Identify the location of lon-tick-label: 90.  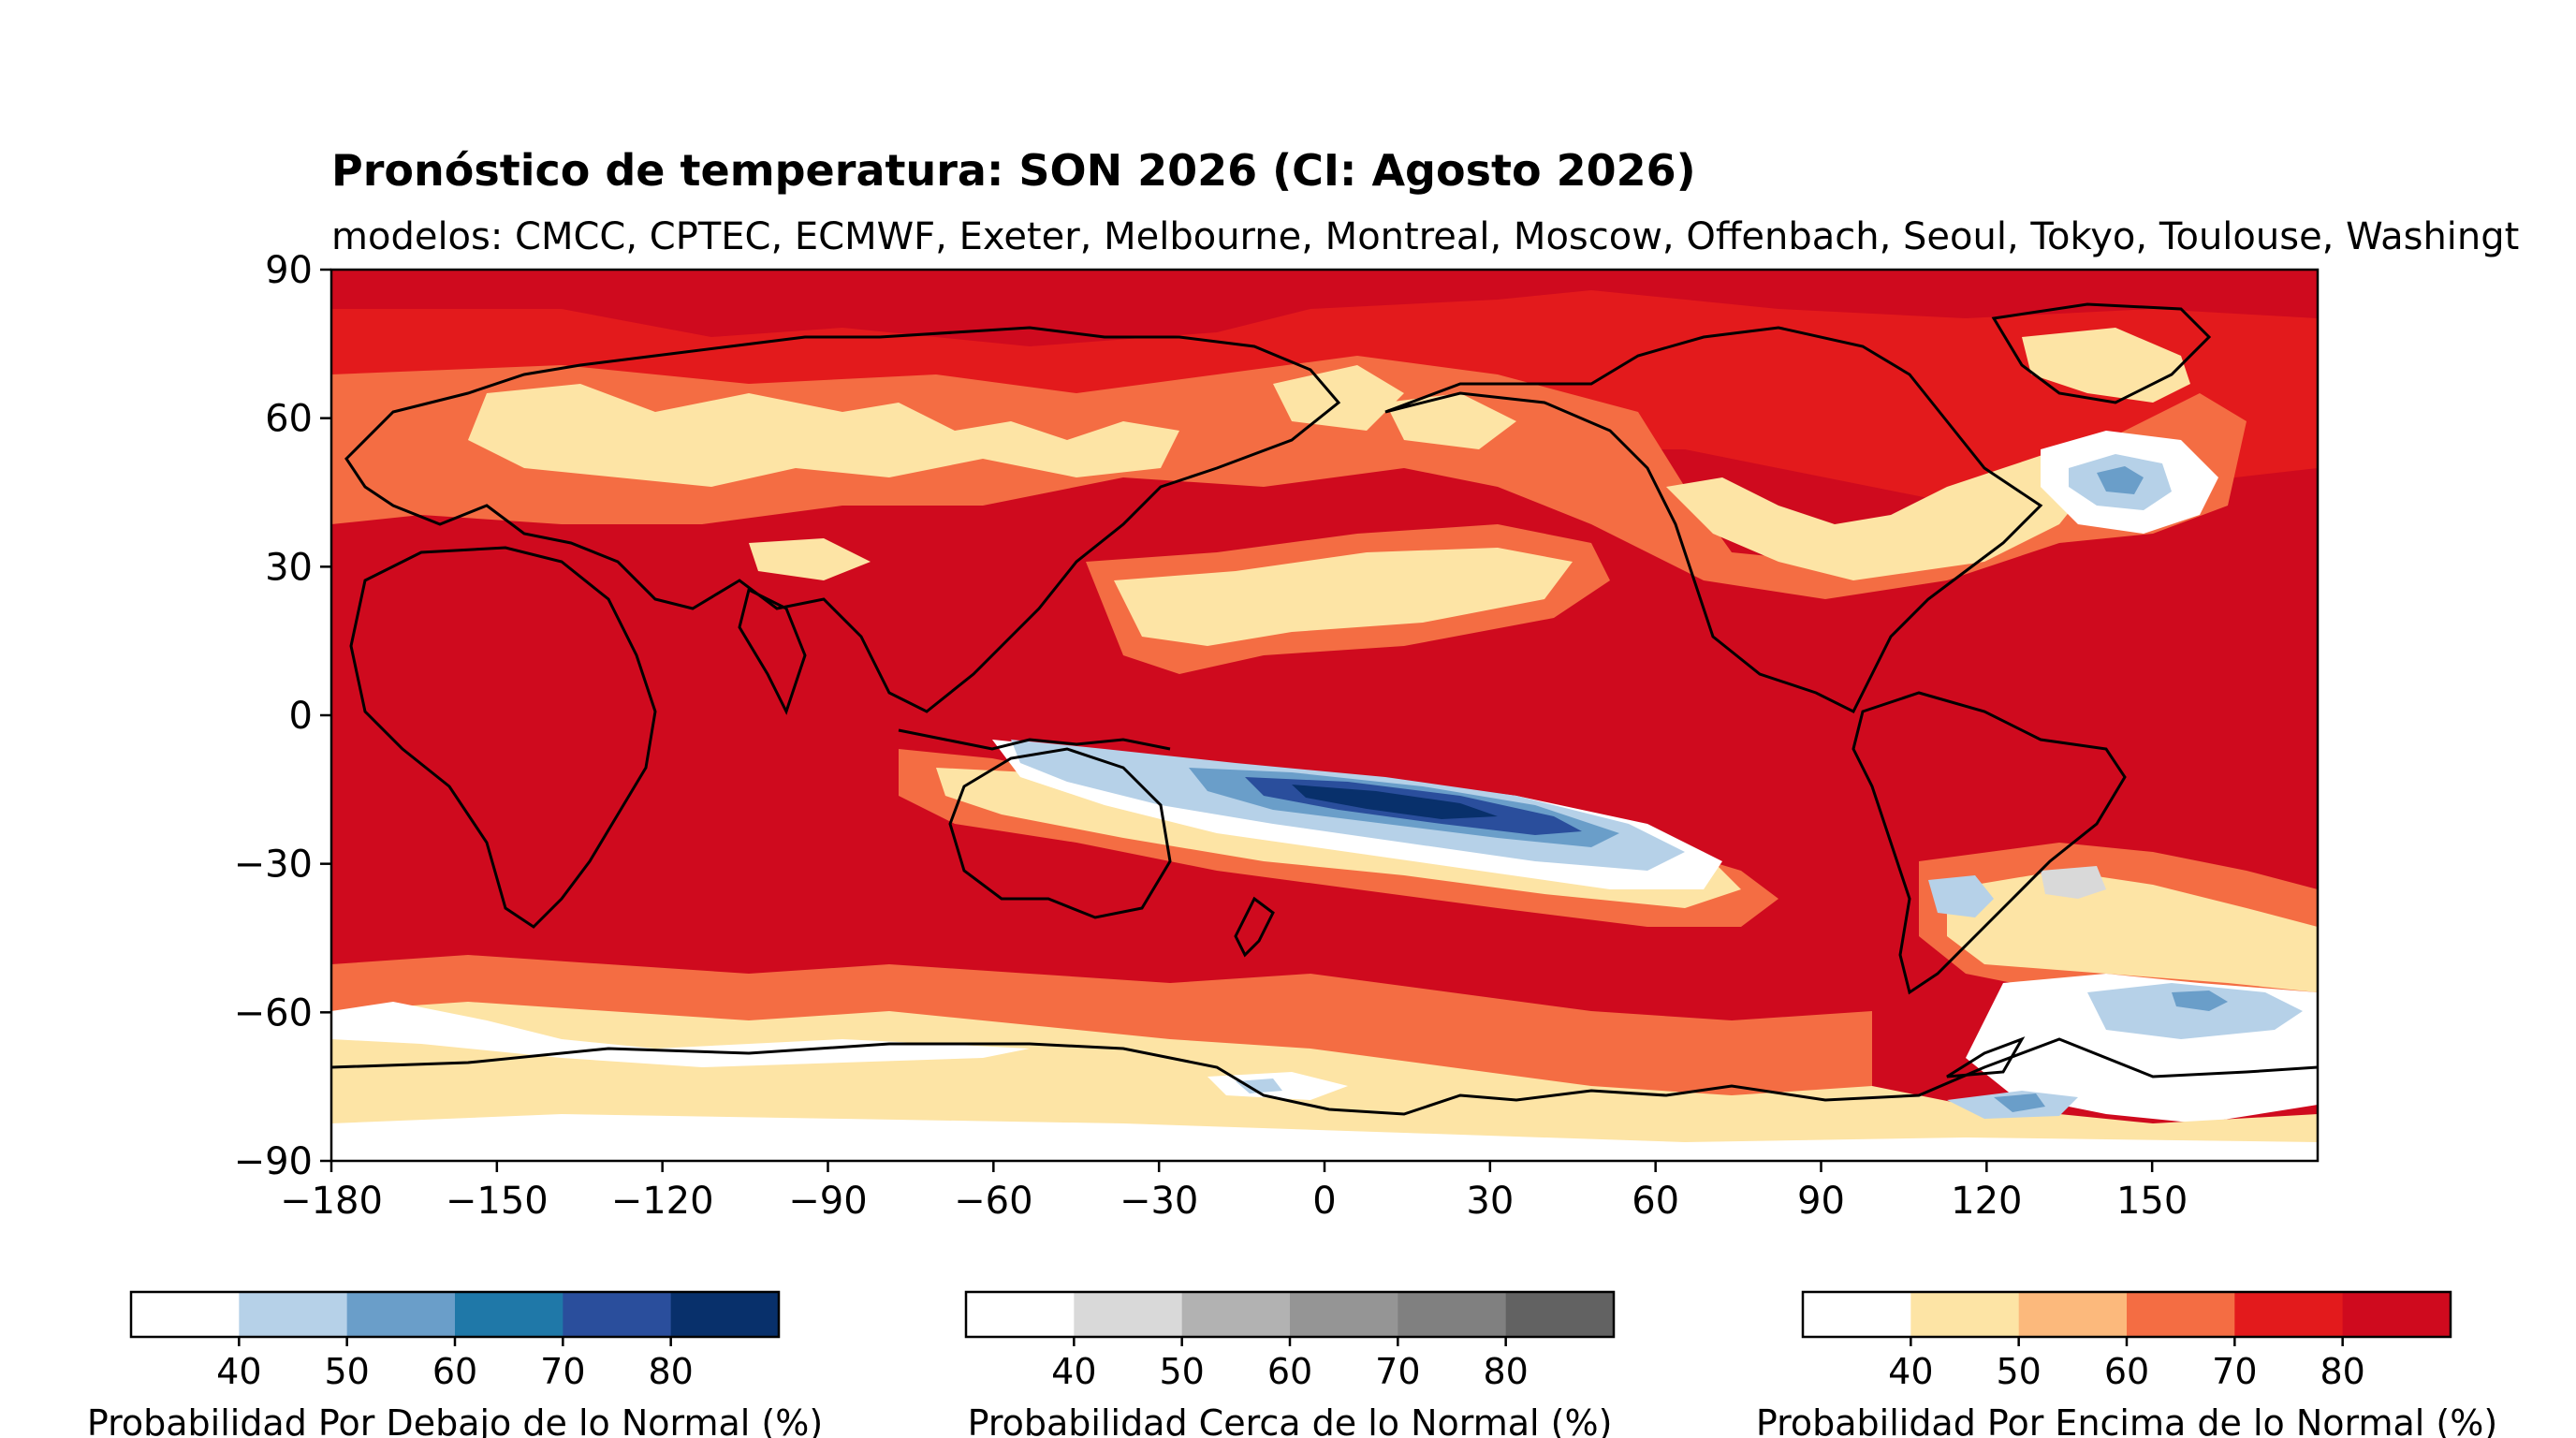
(1821, 1201).